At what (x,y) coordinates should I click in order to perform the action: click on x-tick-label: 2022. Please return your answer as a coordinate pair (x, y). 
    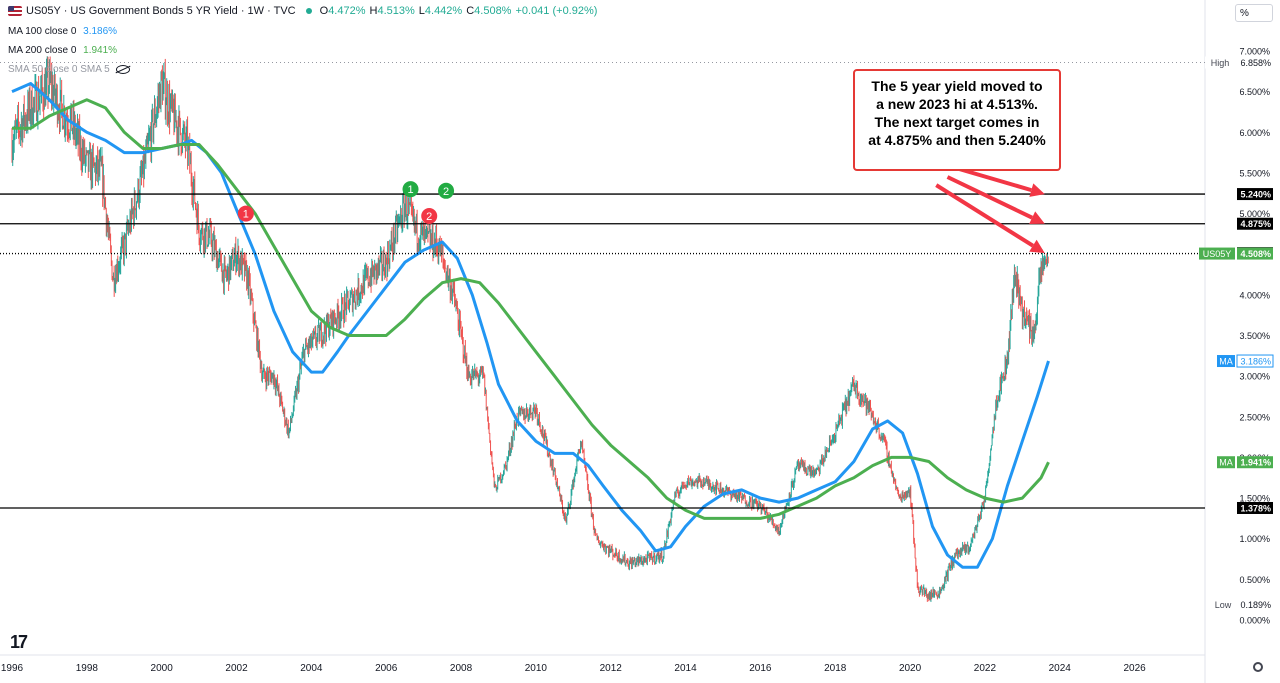
    Looking at the image, I should click on (985, 668).